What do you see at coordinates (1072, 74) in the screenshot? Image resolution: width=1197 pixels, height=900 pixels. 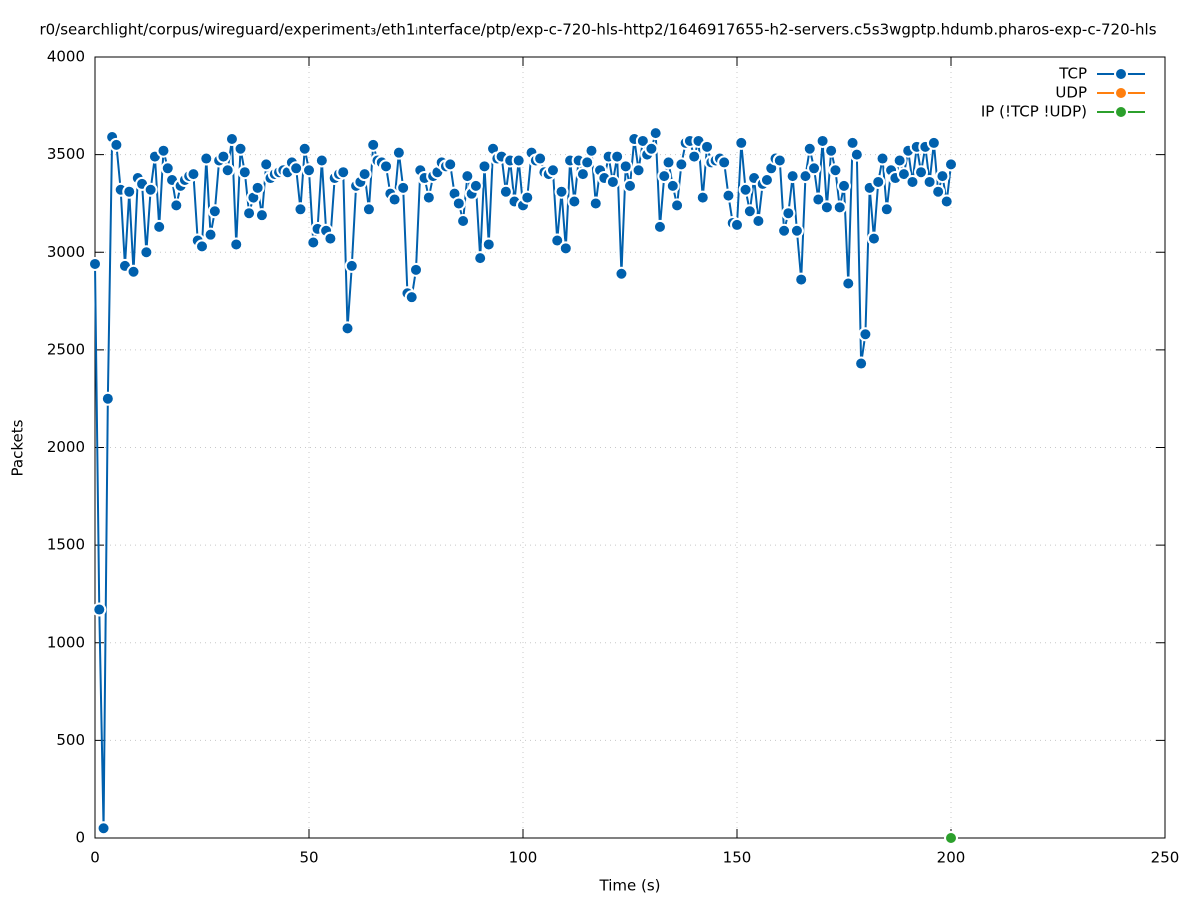 I see `legend-label: TCP` at bounding box center [1072, 74].